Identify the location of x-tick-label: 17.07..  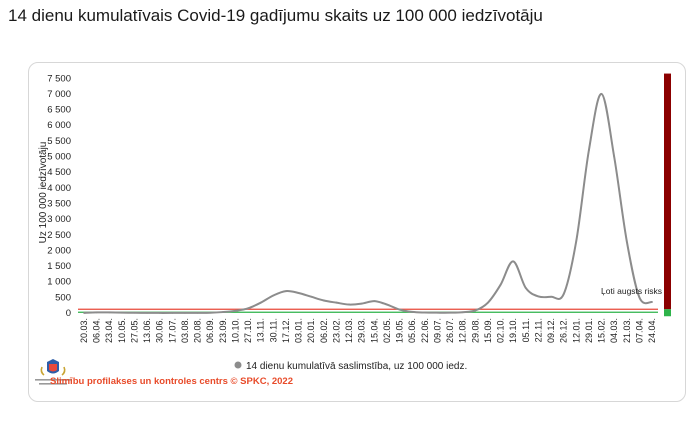
(172, 330).